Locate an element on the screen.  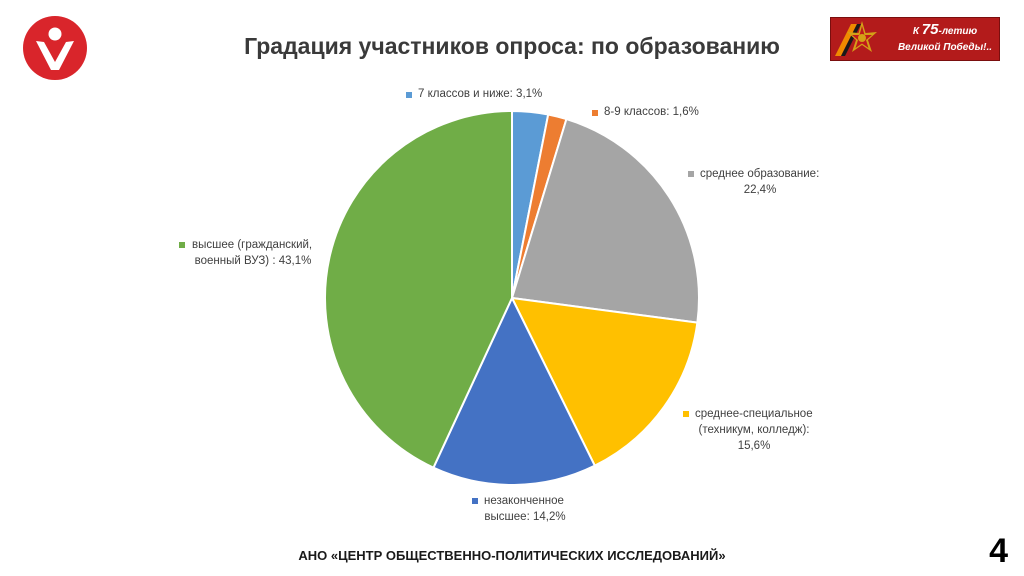
slice-label-4-line-1: высшее: 14,2% is located at coordinates (524, 517).